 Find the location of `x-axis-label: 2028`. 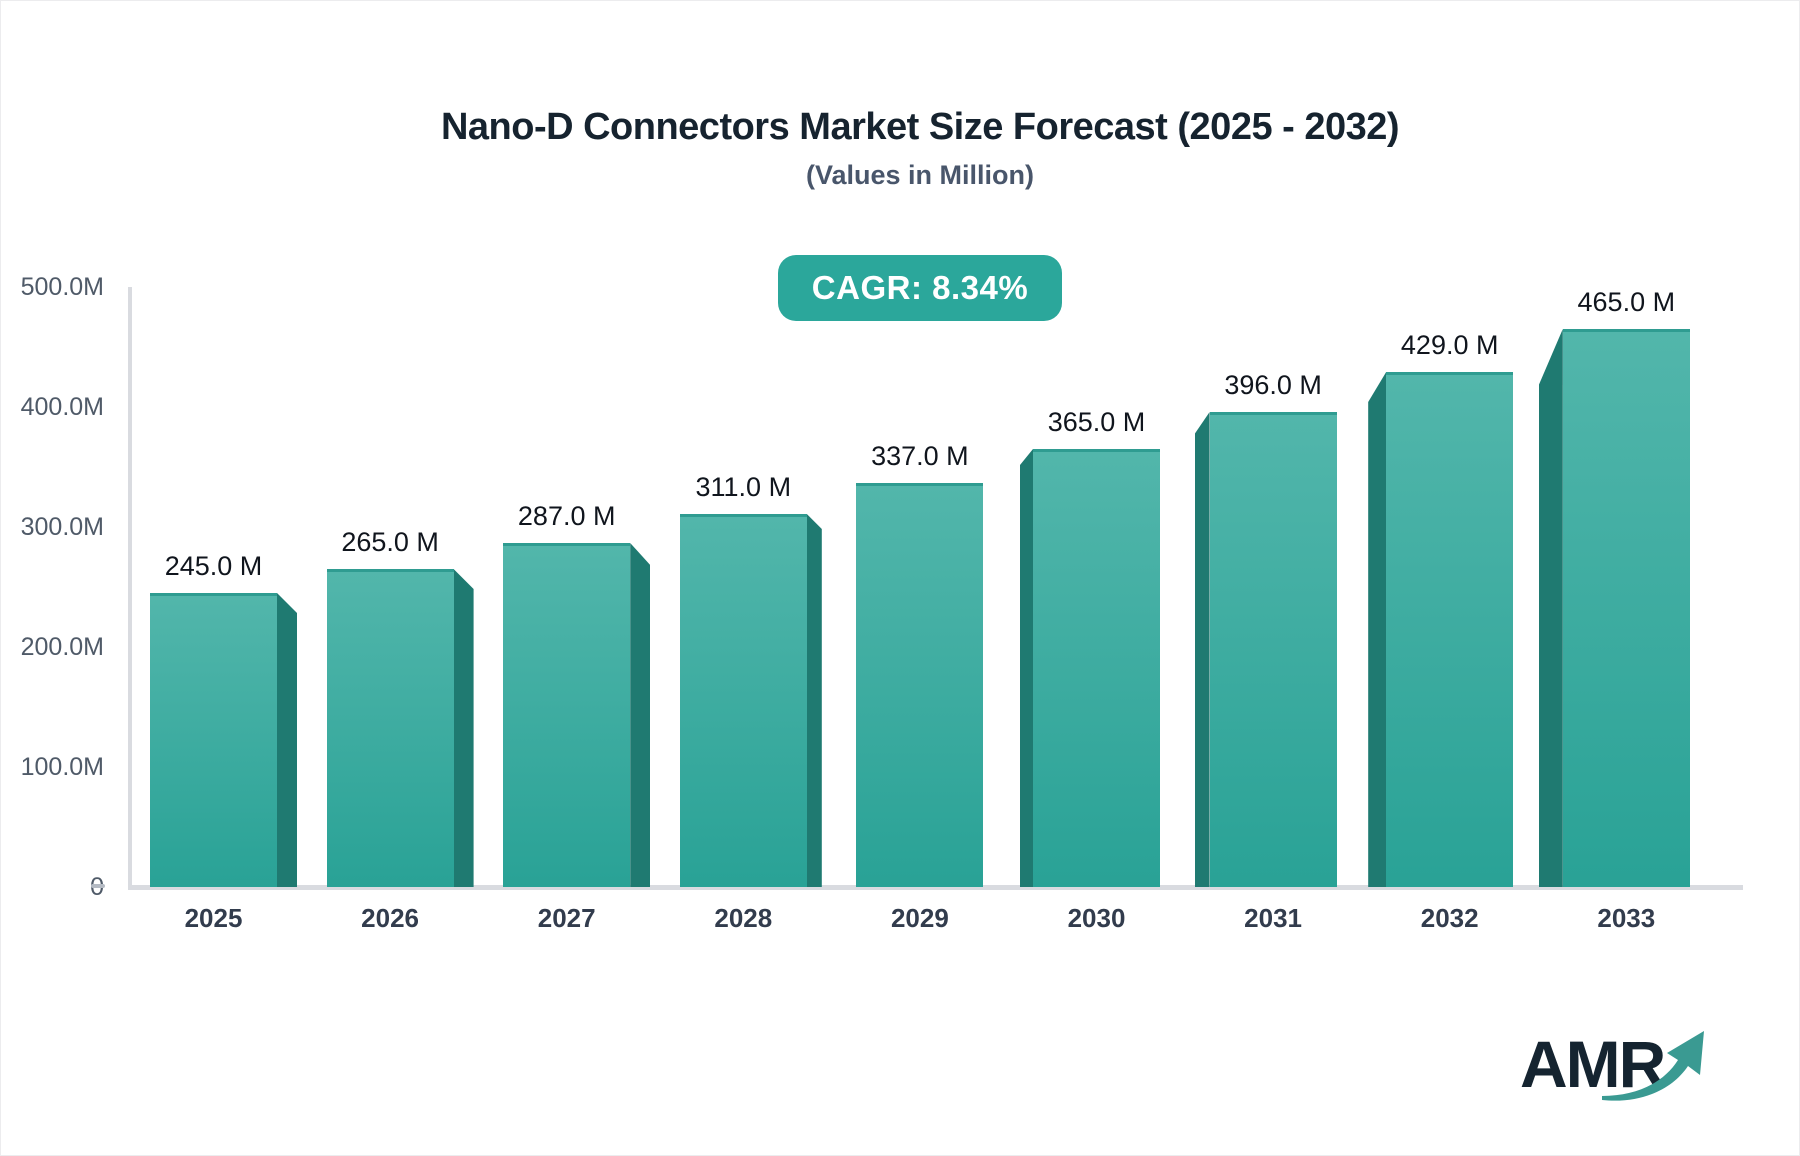

x-axis-label: 2028 is located at coordinates (743, 918).